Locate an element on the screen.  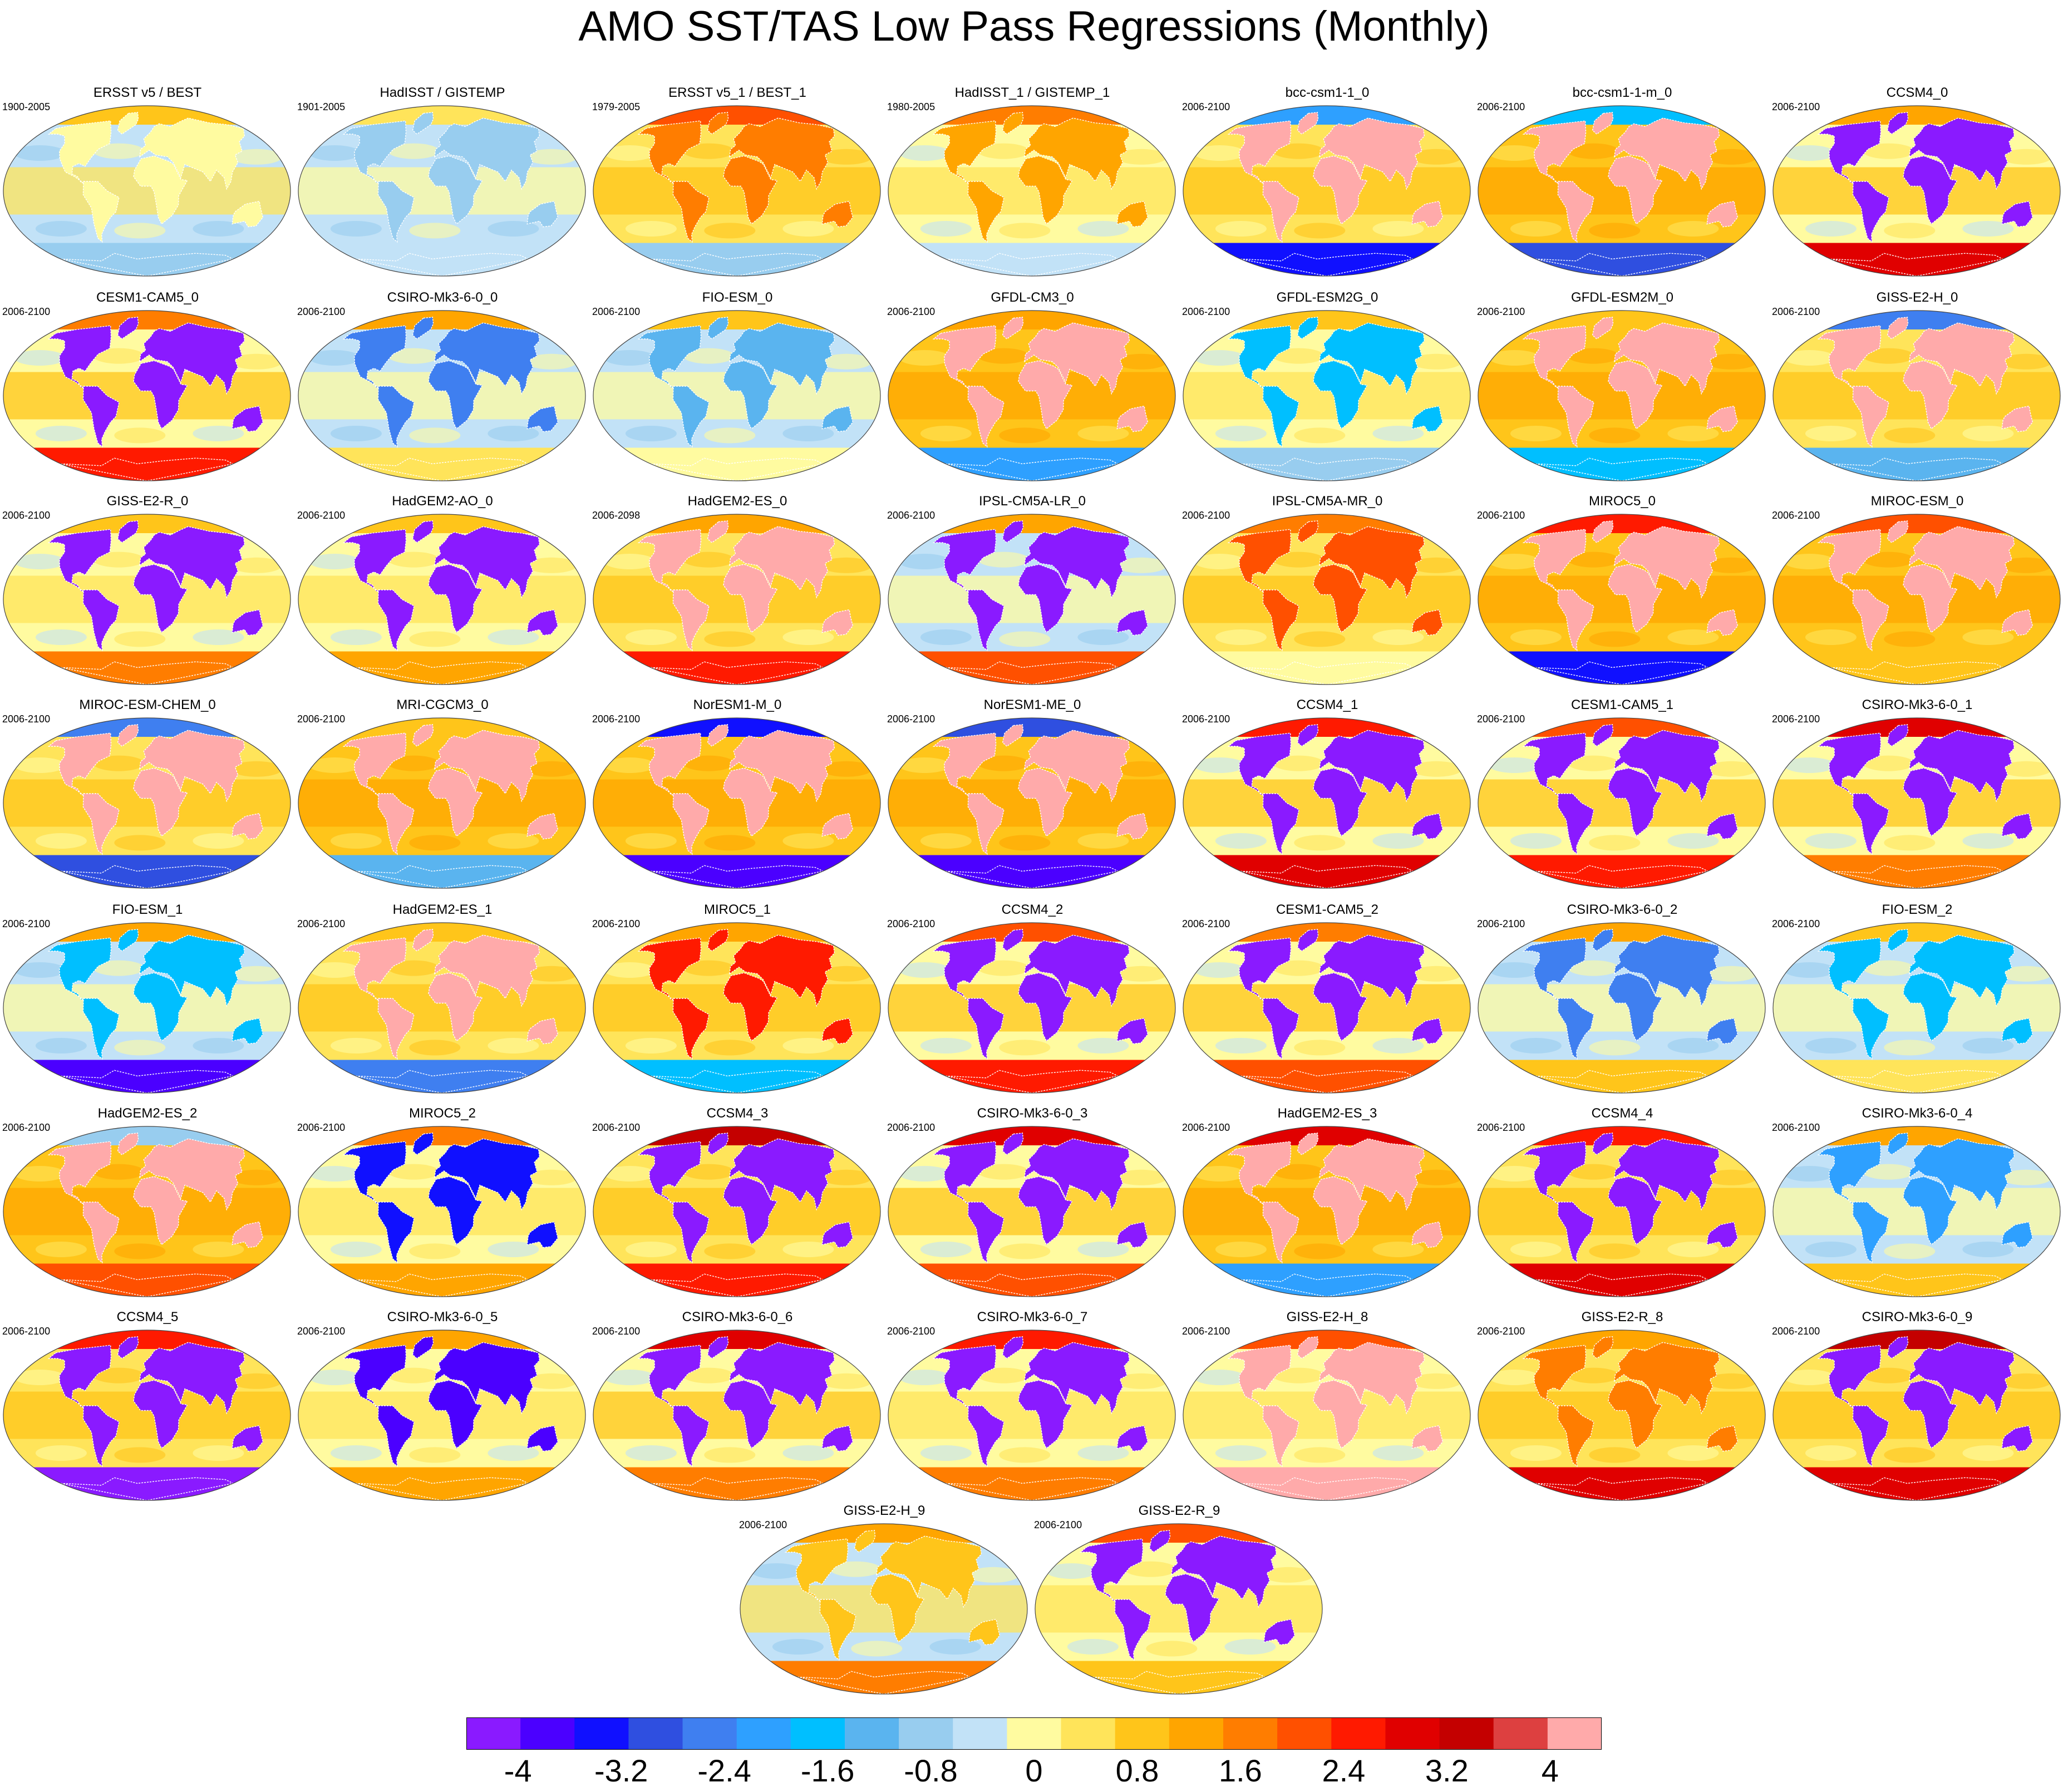
panel-period: 2006-2100 is located at coordinates (26, 1127).